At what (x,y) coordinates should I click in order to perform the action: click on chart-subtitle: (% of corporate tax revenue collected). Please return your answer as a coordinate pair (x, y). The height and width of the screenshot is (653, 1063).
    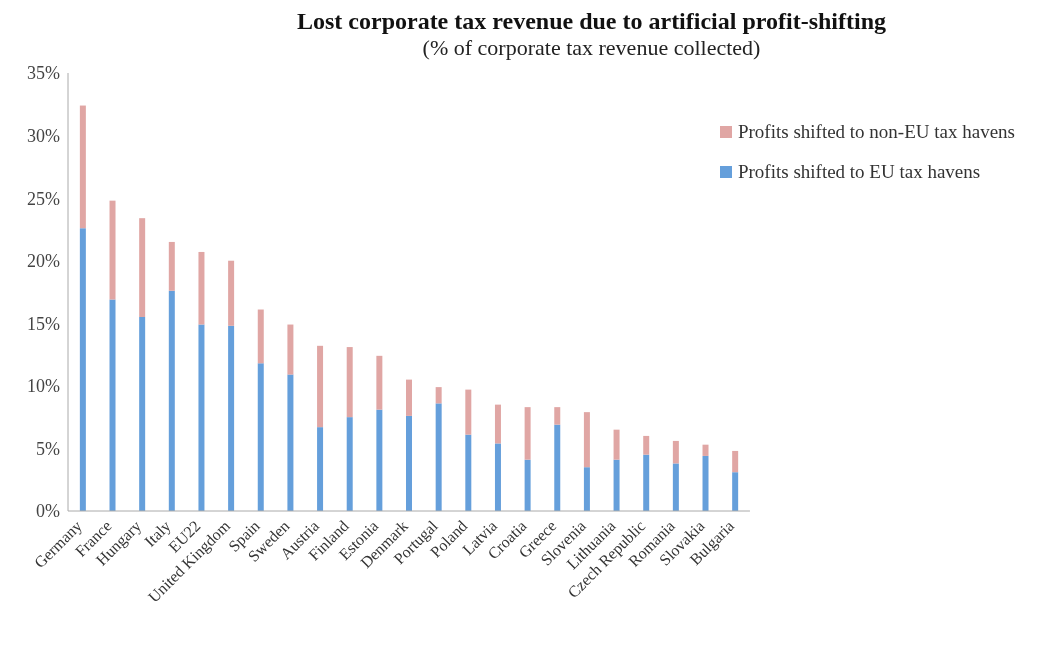
    Looking at the image, I should click on (591, 48).